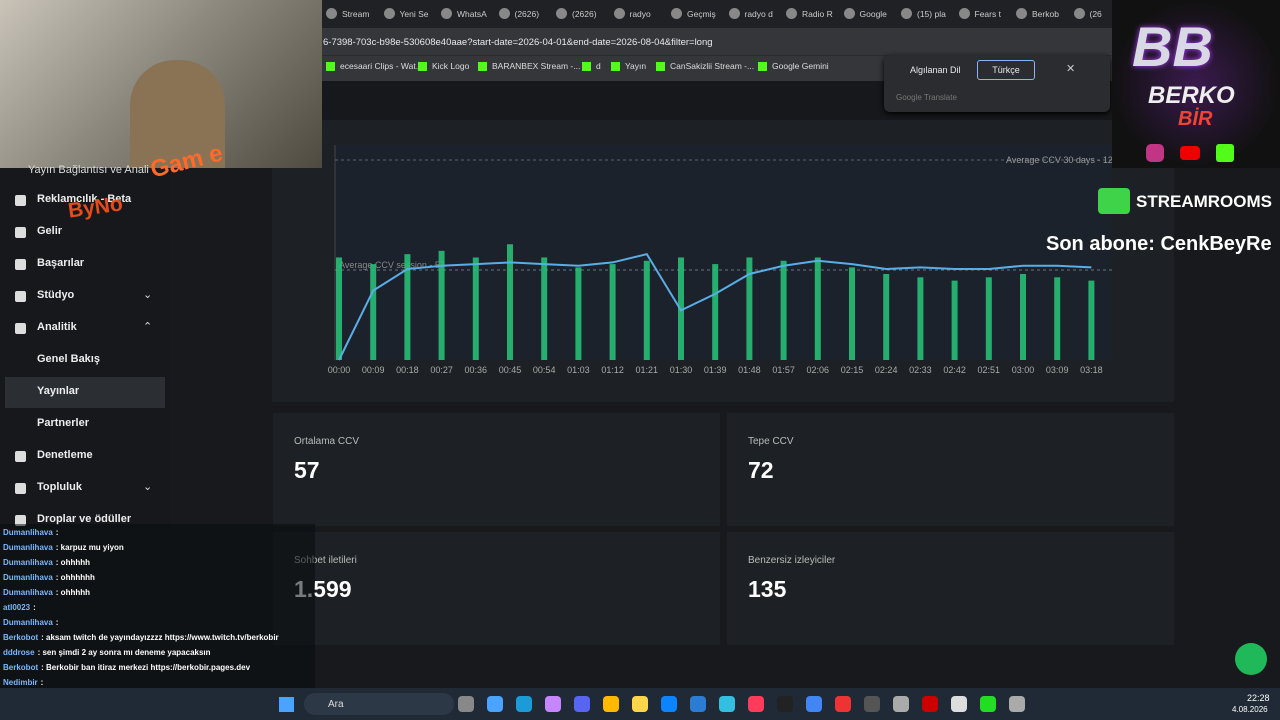 The width and height of the screenshot is (1280, 720). Describe the element at coordinates (920, 370) in the screenshot. I see `x-tick-label: 02:33` at that location.